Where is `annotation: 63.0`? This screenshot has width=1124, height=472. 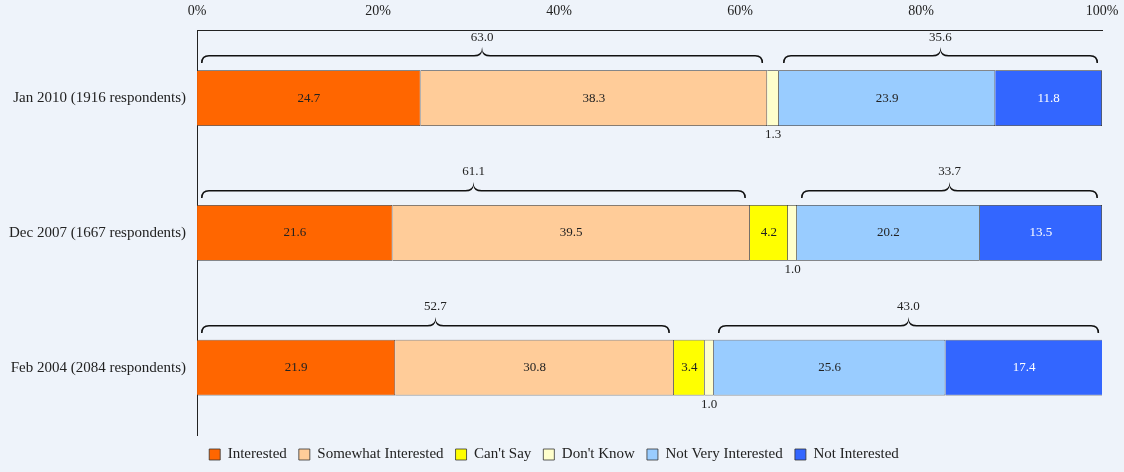
annotation: 63.0 is located at coordinates (482, 36).